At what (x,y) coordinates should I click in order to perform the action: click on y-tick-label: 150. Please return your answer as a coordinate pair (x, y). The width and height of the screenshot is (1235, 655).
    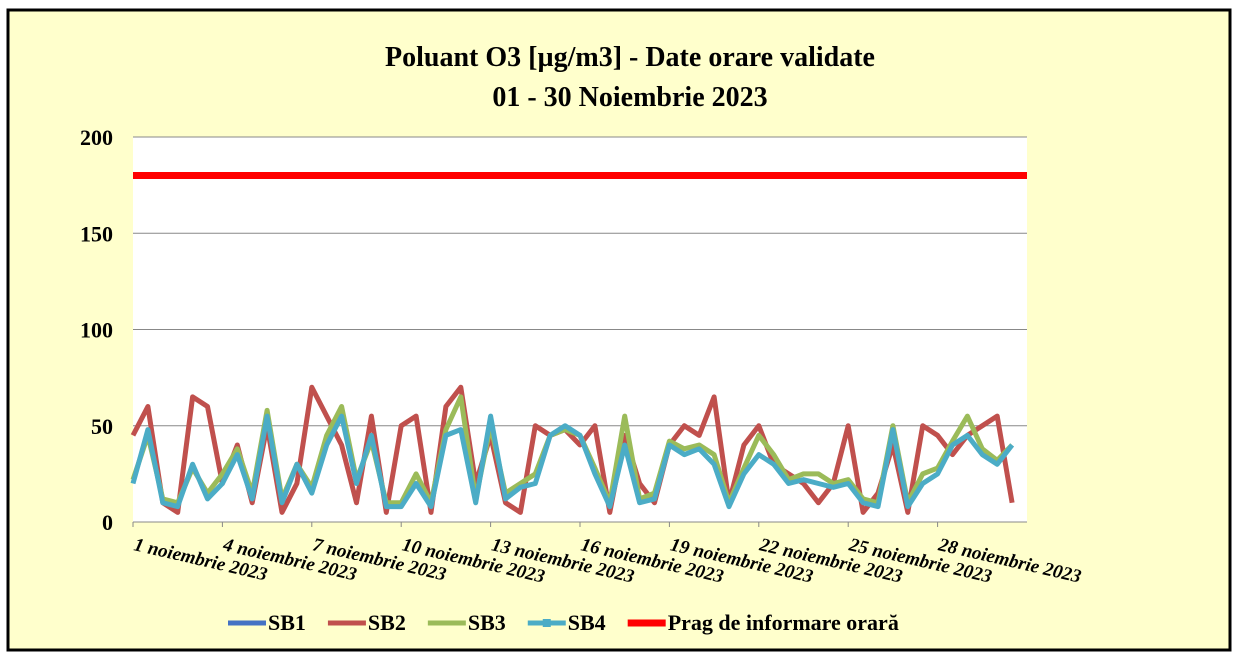
    Looking at the image, I should click on (96, 233).